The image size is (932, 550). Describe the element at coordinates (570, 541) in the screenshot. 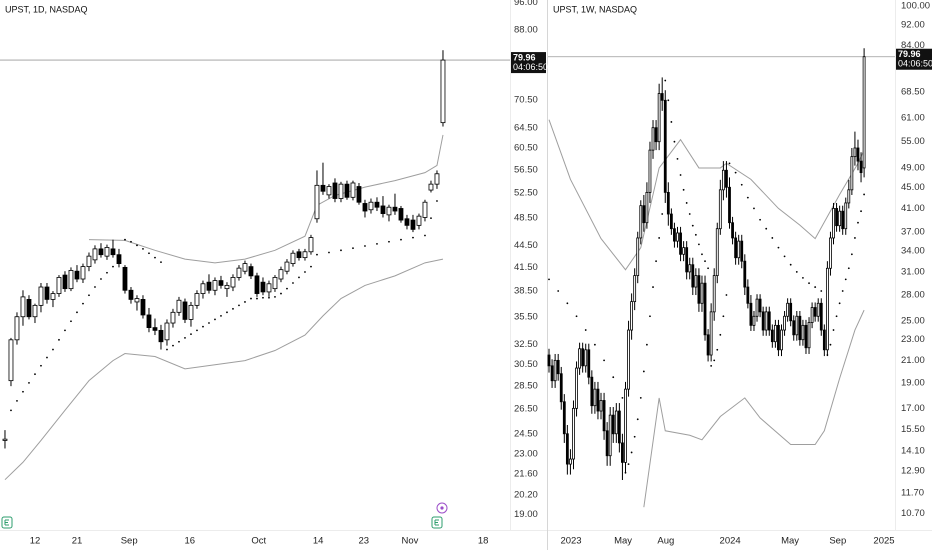

I see `x-tick-label: 2023` at that location.